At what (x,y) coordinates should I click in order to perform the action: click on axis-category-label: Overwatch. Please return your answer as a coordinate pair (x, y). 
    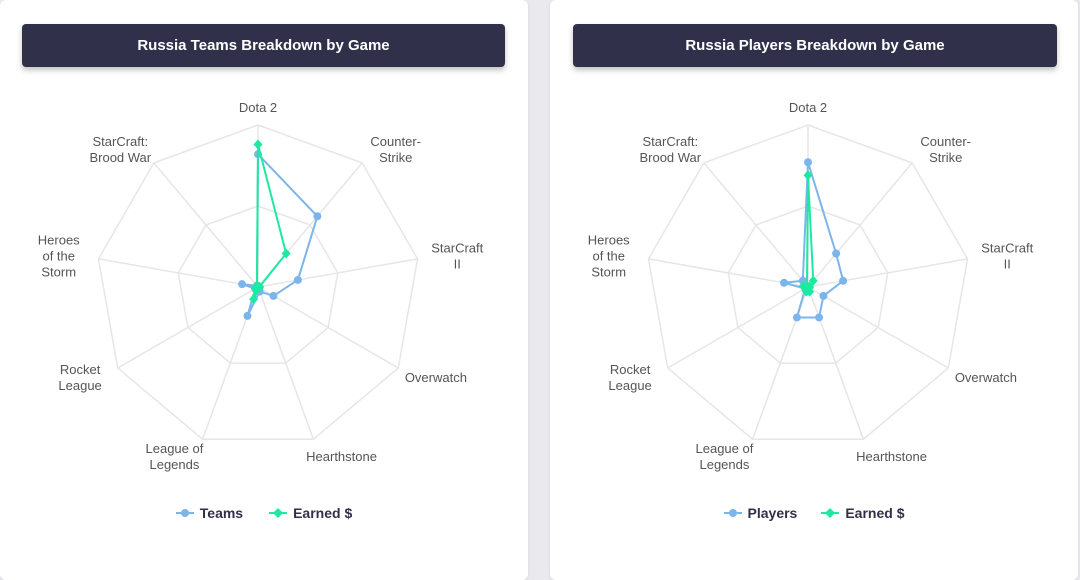
    Looking at the image, I should click on (986, 377).